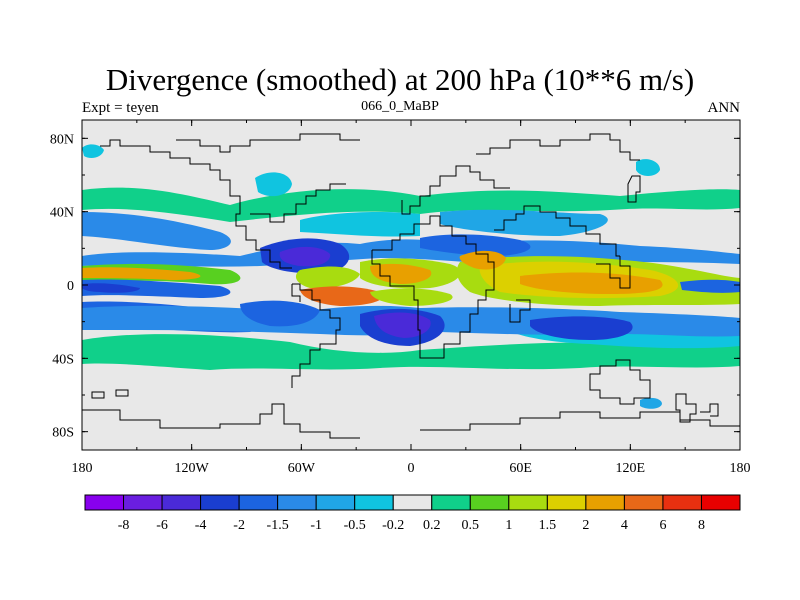 The image size is (800, 600). What do you see at coordinates (278, 525) in the screenshot?
I see `colorbar-label: -1.5` at bounding box center [278, 525].